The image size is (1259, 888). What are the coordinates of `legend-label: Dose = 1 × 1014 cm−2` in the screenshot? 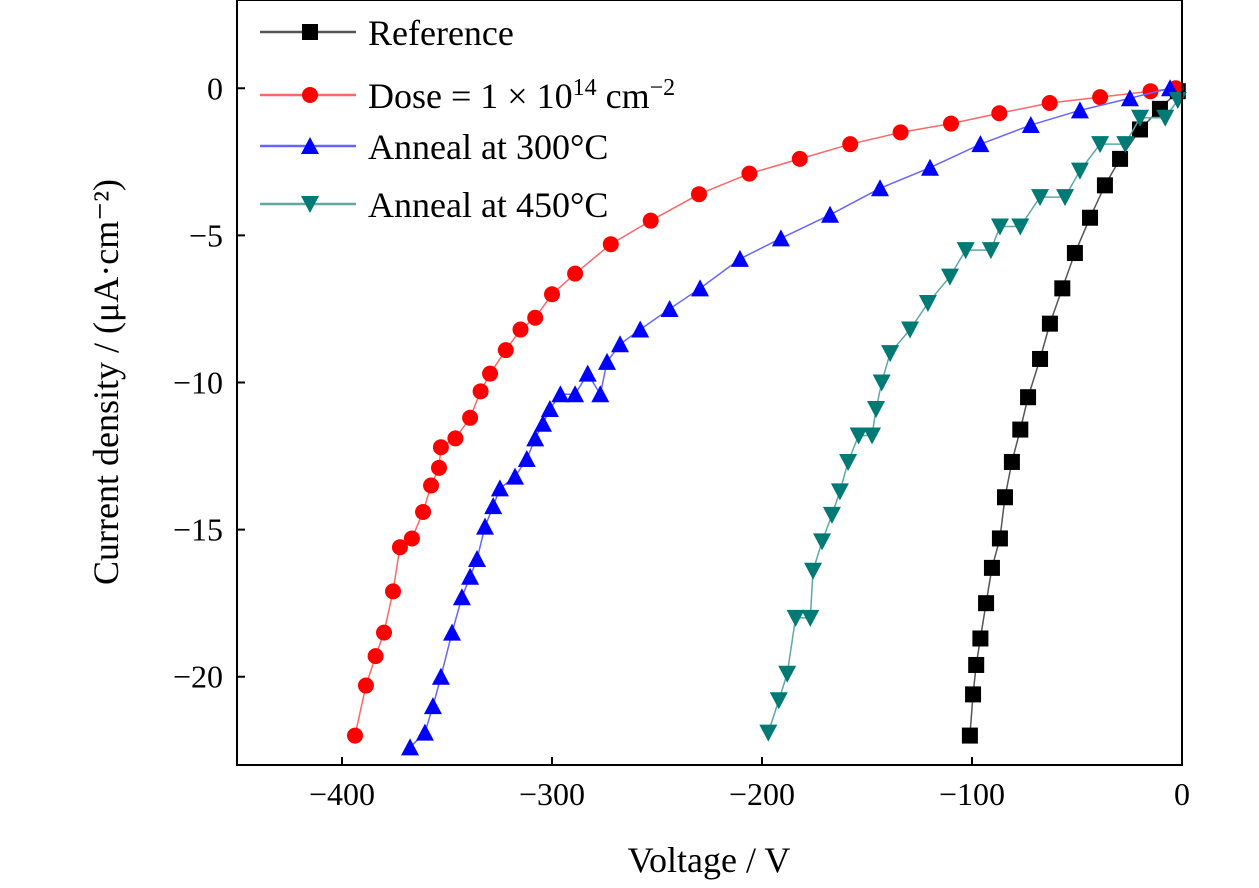 It's located at (521, 95).